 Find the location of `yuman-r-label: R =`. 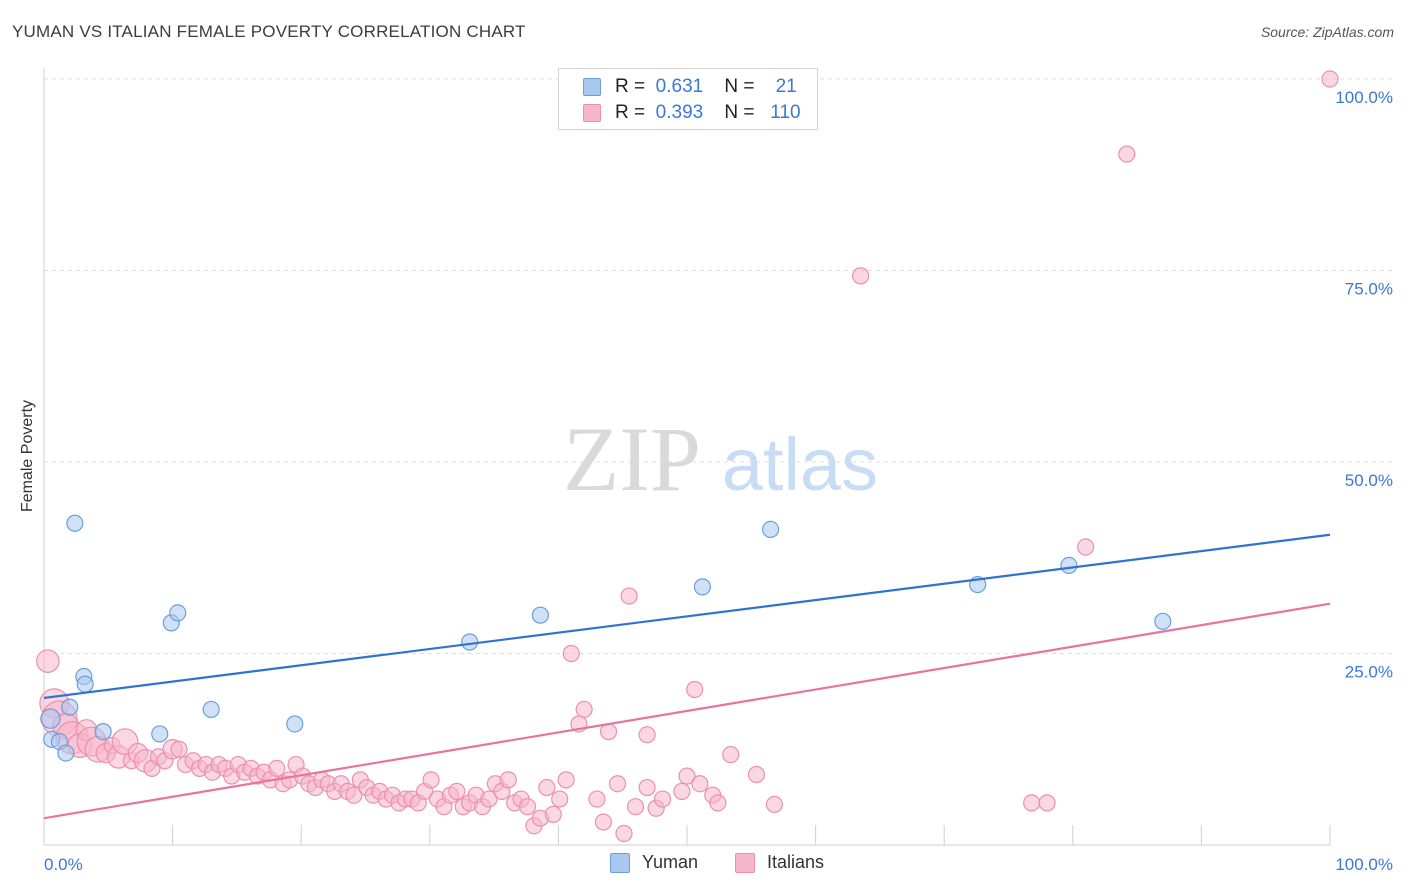

yuman-r-label: R = is located at coordinates (630, 86).